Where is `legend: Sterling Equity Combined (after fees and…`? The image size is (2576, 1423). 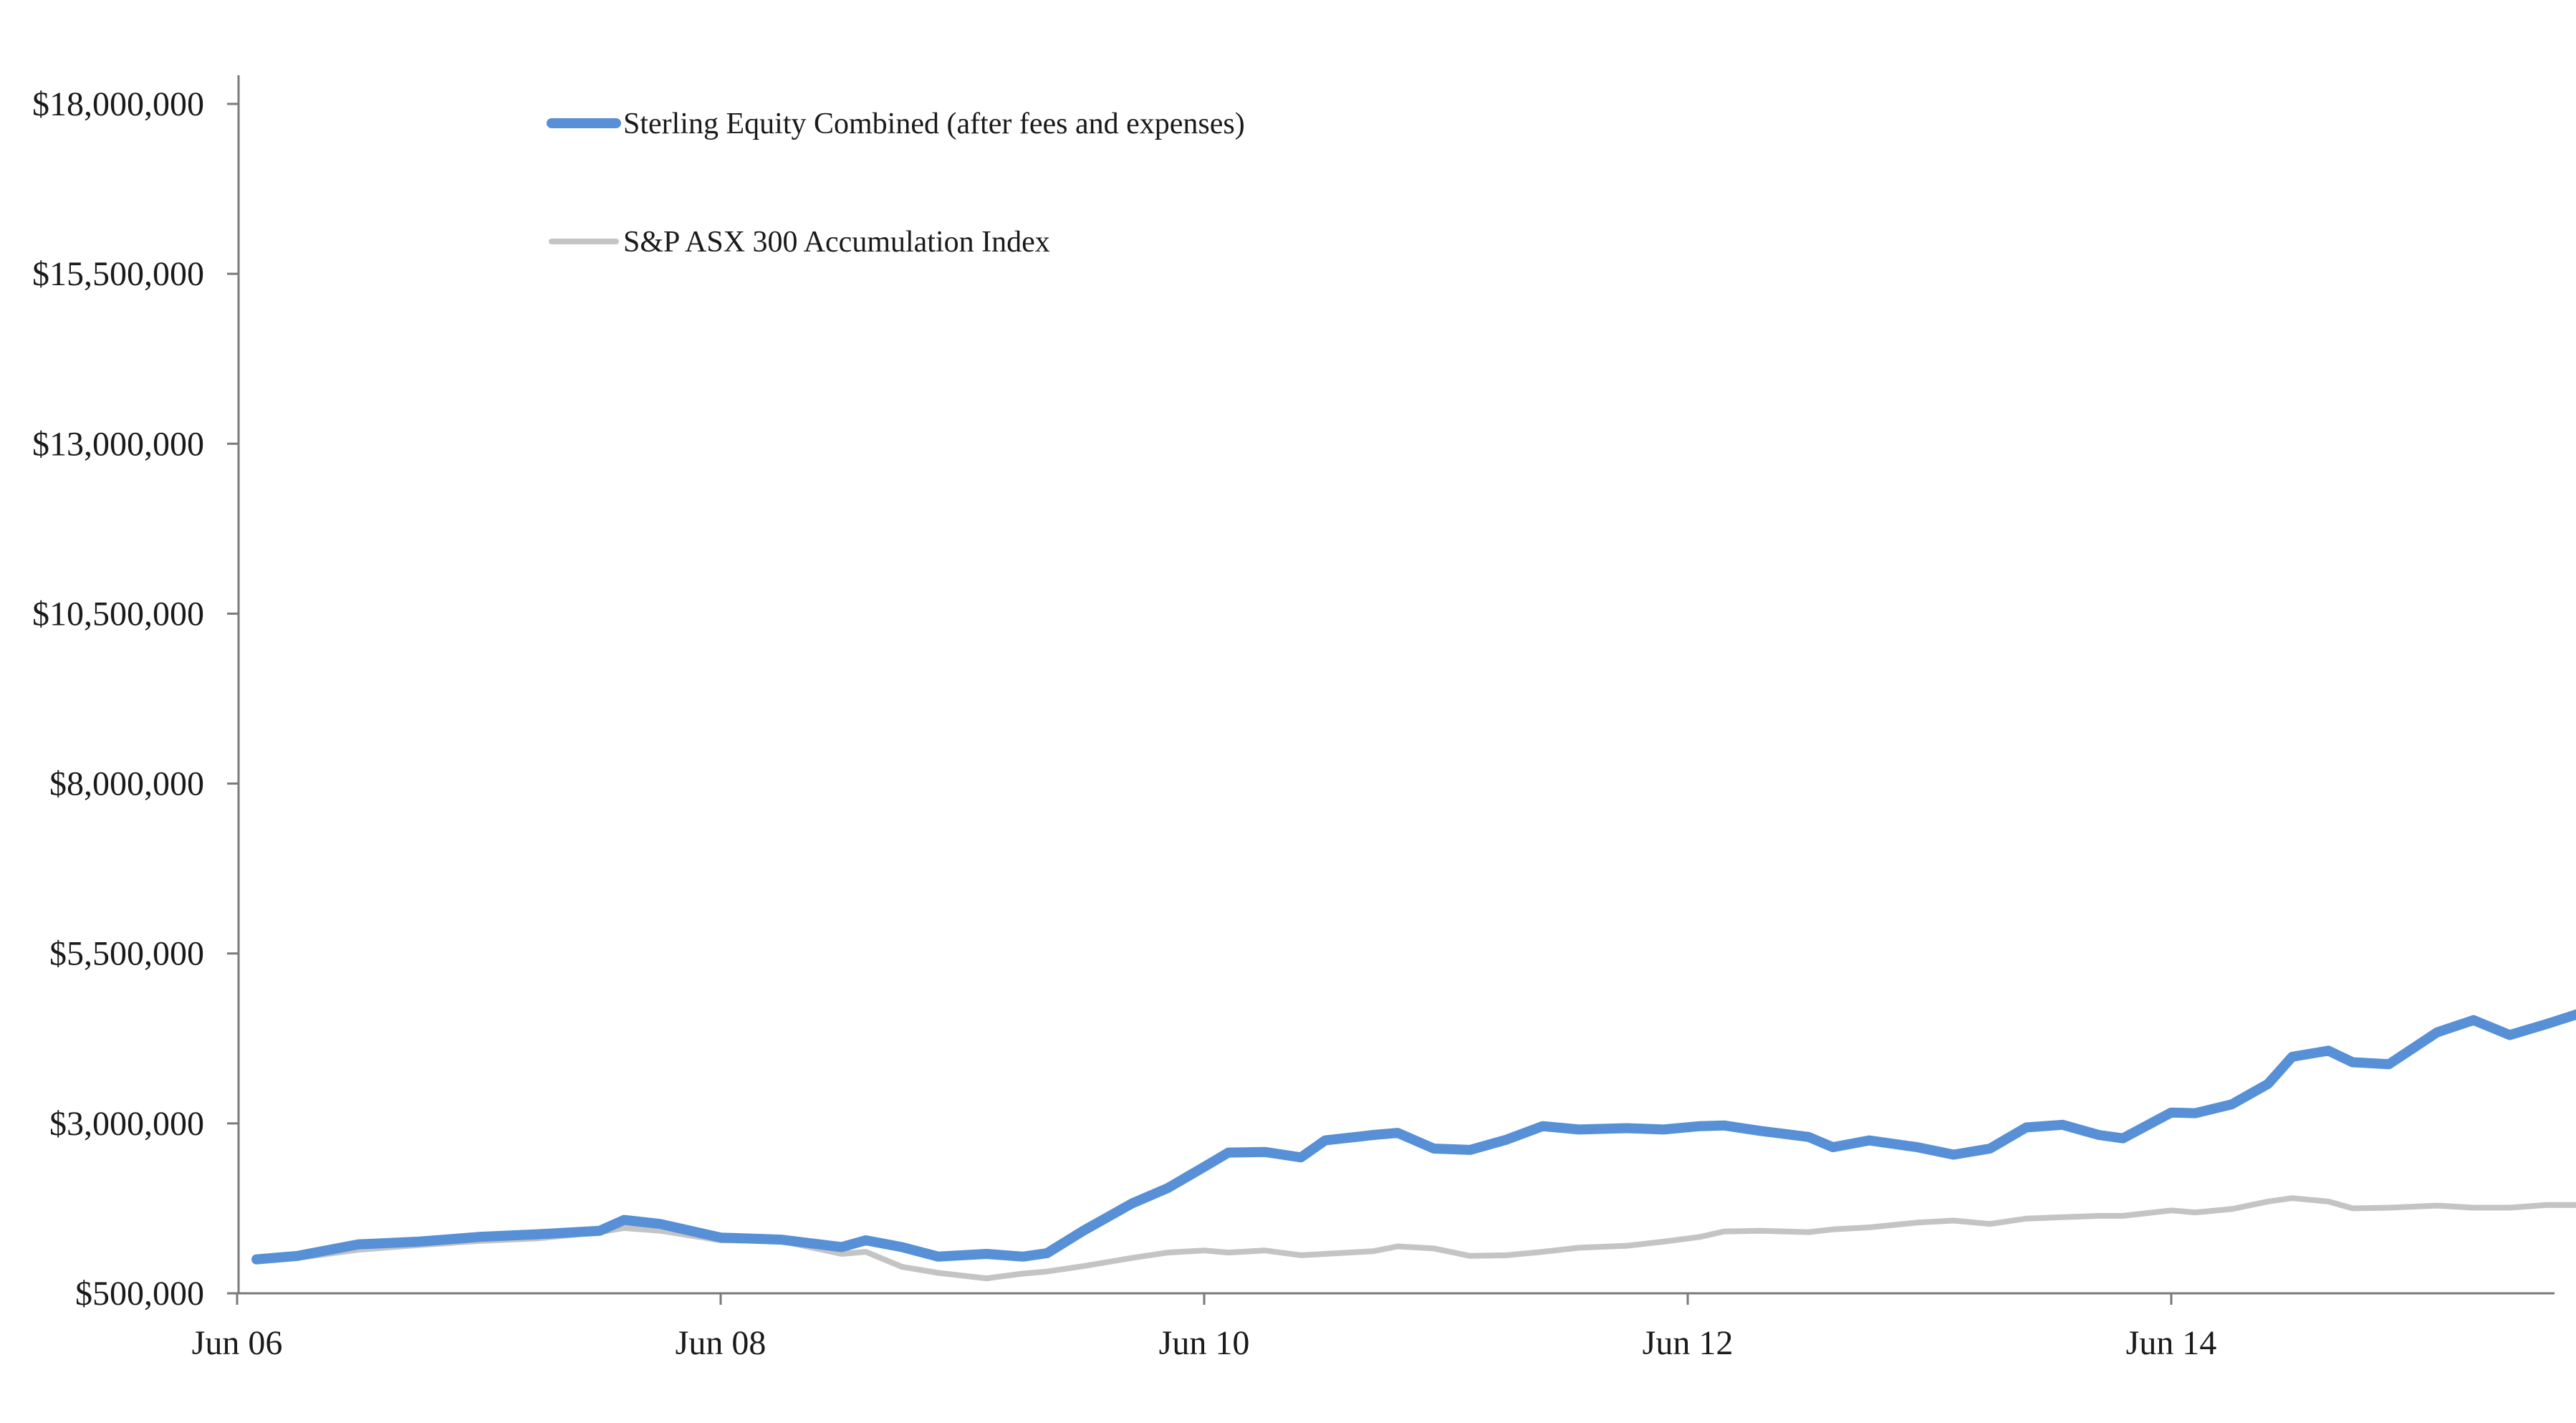 legend: Sterling Equity Combined (after fees and… is located at coordinates (896, 183).